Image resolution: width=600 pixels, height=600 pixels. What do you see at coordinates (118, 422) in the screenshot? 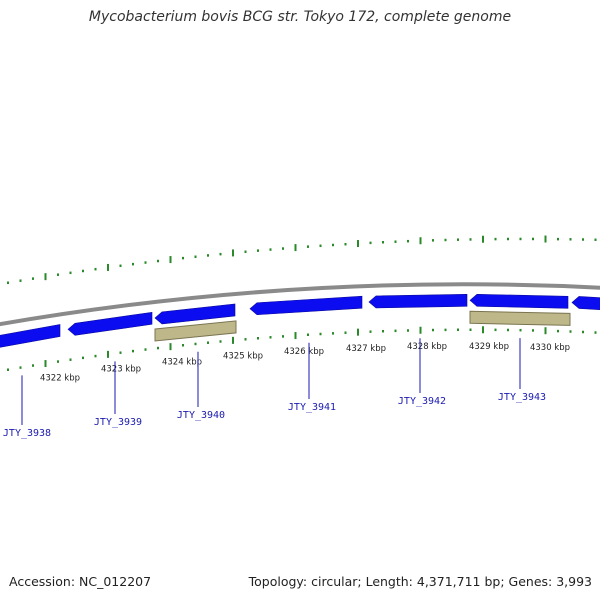
I see `gene-label: JTY_3939` at bounding box center [118, 422].